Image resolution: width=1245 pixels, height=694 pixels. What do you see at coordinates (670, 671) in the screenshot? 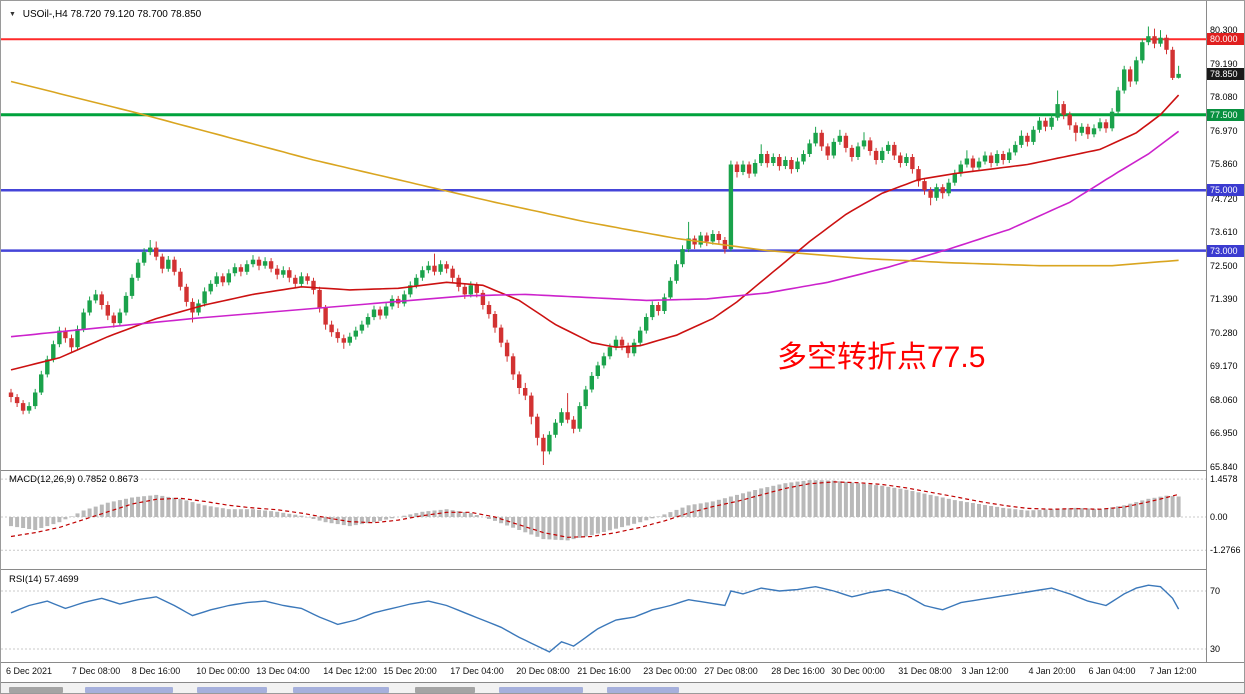
I see `time-axis-label: 23 Dec 00:00` at bounding box center [670, 671].